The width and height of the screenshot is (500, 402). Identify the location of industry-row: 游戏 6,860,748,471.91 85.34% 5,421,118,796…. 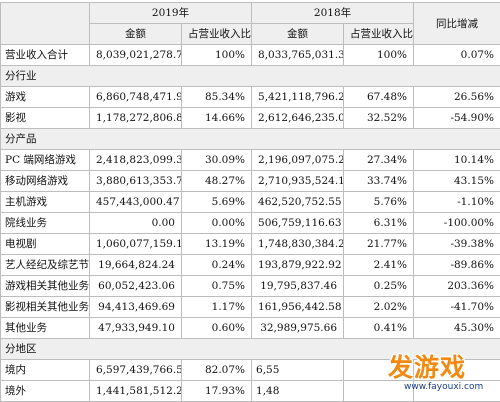
(250, 97).